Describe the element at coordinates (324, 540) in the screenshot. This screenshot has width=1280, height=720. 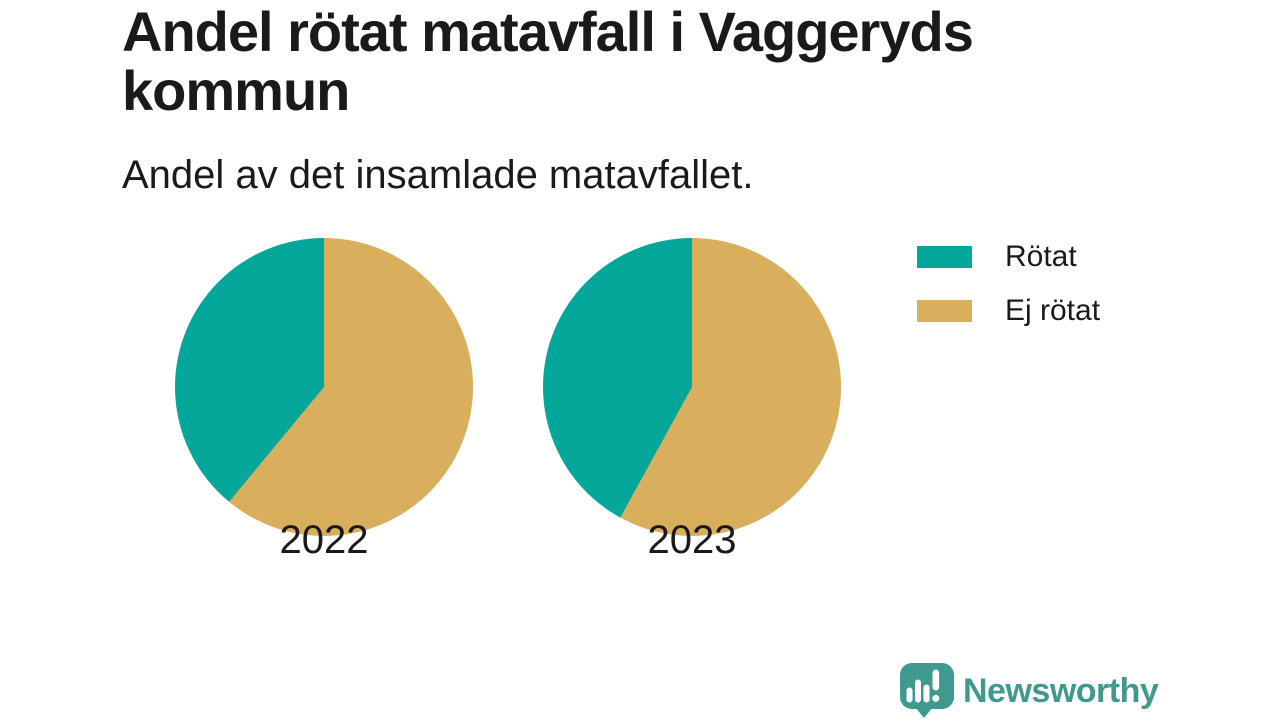
I see `pie-year-label-2022: 2022` at that location.